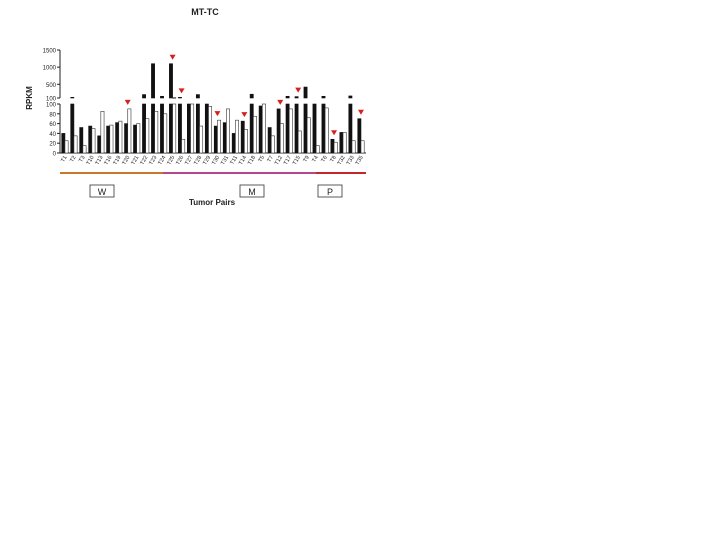  What do you see at coordinates (180, 160) in the screenshot?
I see `x-tick-label: T26` at bounding box center [180, 160].